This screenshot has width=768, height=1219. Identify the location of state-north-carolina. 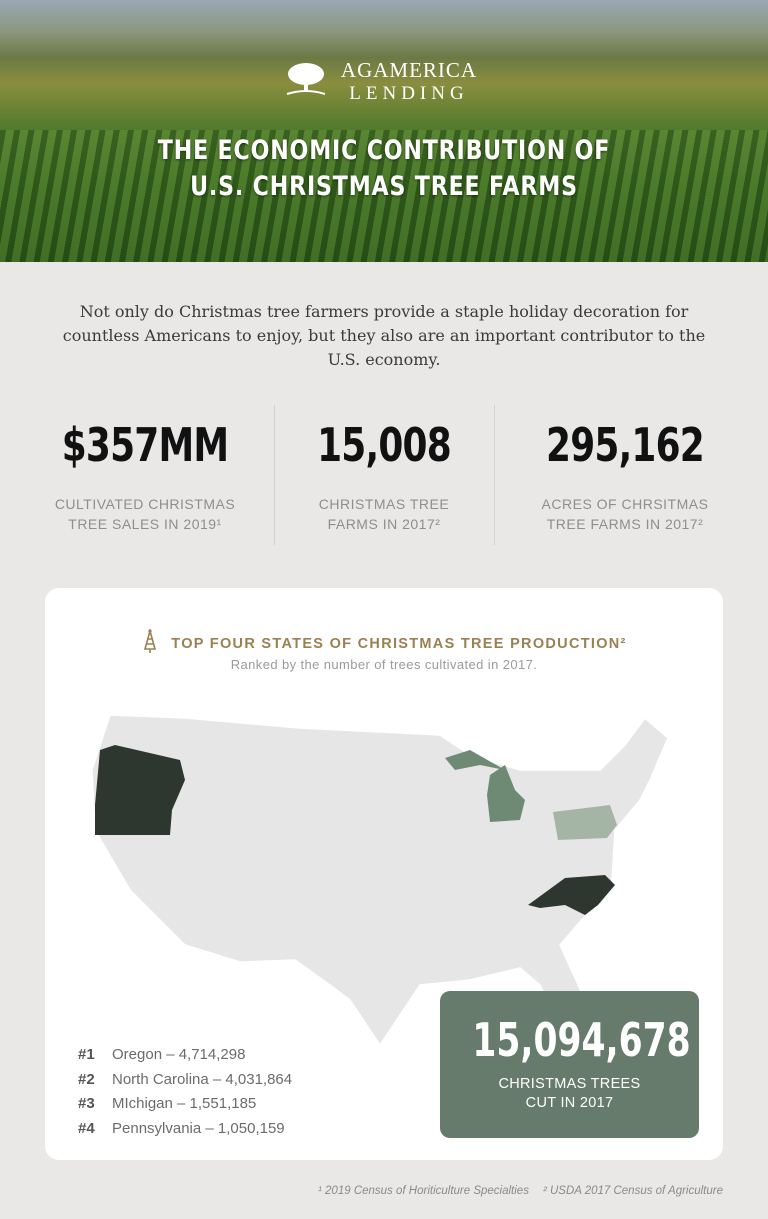
(571, 895).